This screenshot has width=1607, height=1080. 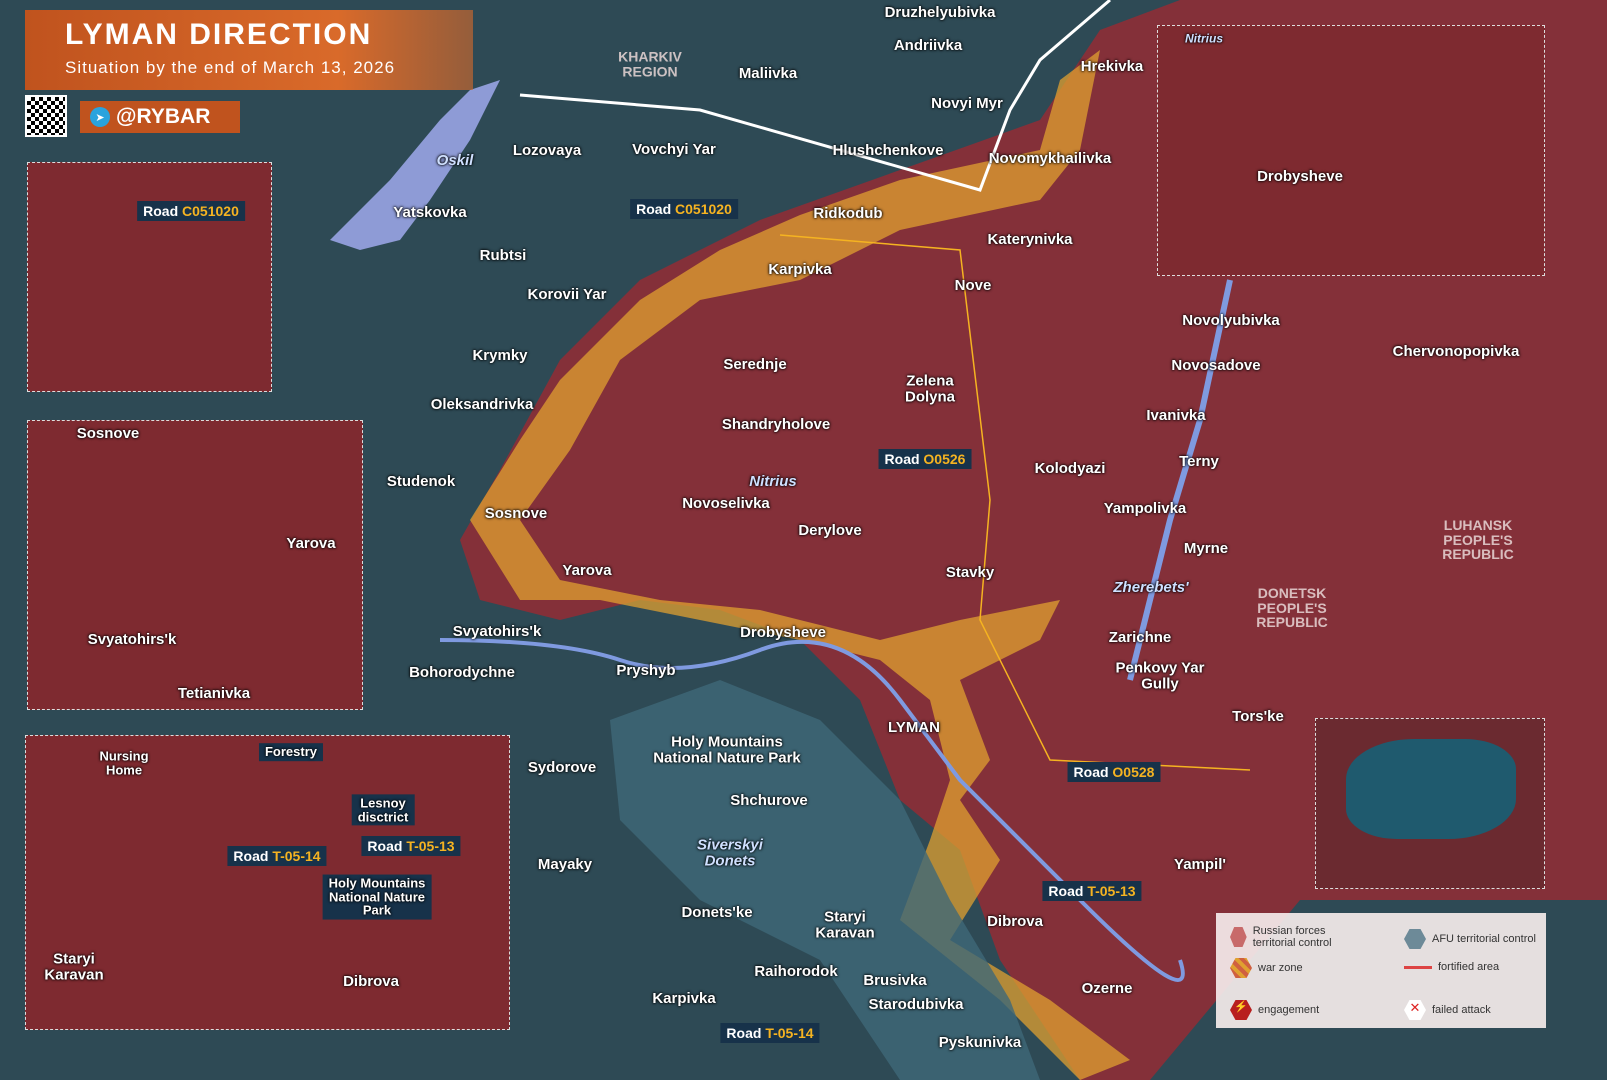 I want to click on region-label: KHARKIV REGION, so click(x=650, y=63).